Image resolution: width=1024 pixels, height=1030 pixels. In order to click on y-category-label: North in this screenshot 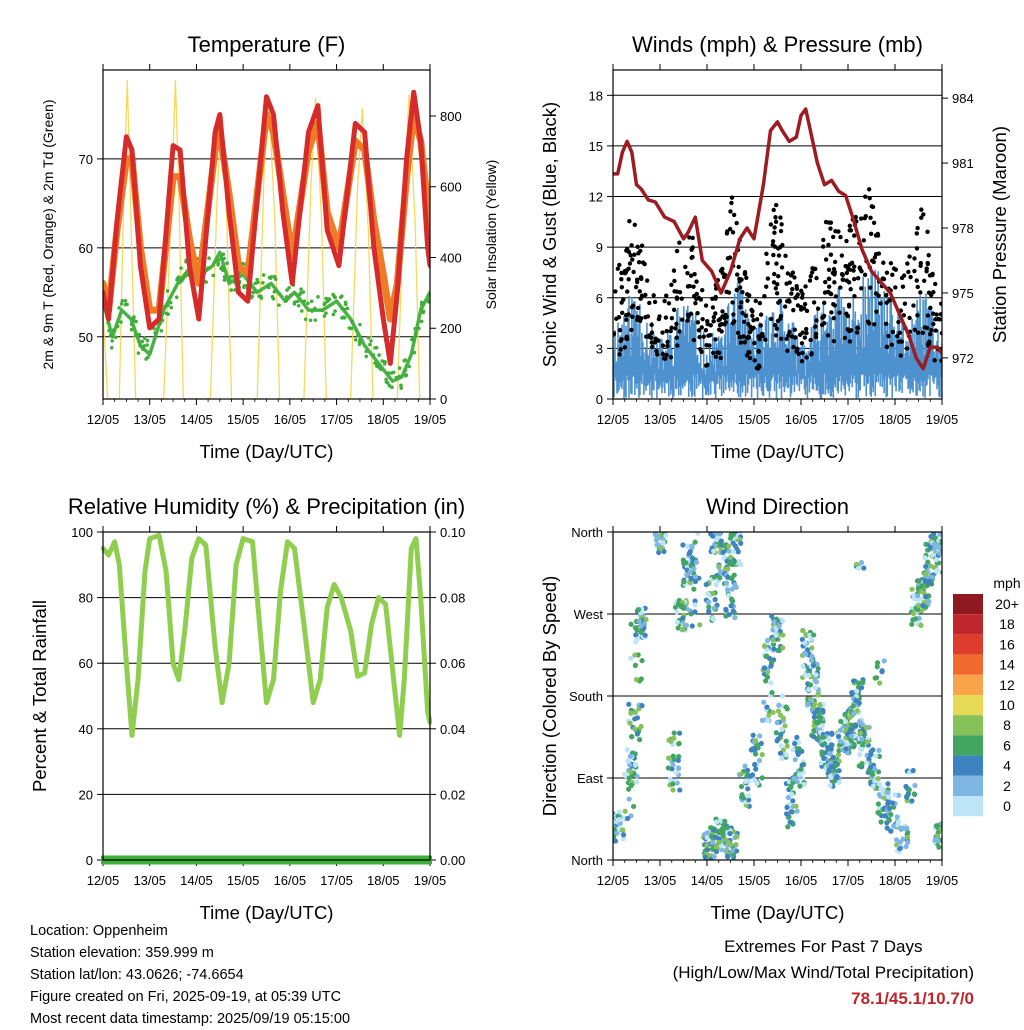, I will do `click(587, 532)`.